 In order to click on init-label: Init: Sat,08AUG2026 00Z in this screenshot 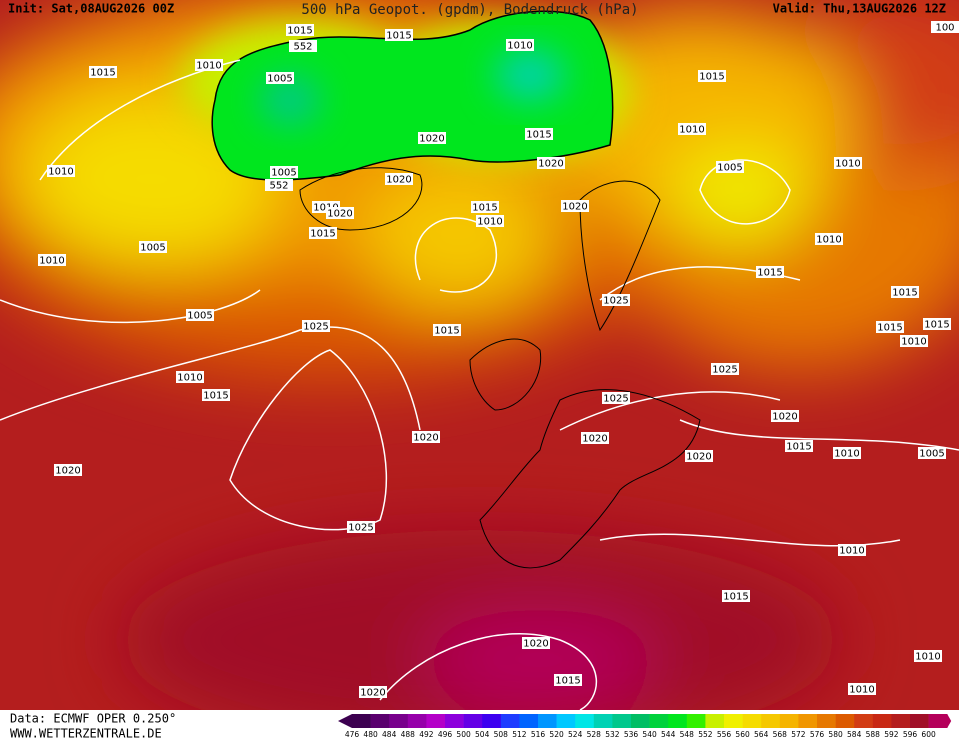, I will do `click(91, 9)`.